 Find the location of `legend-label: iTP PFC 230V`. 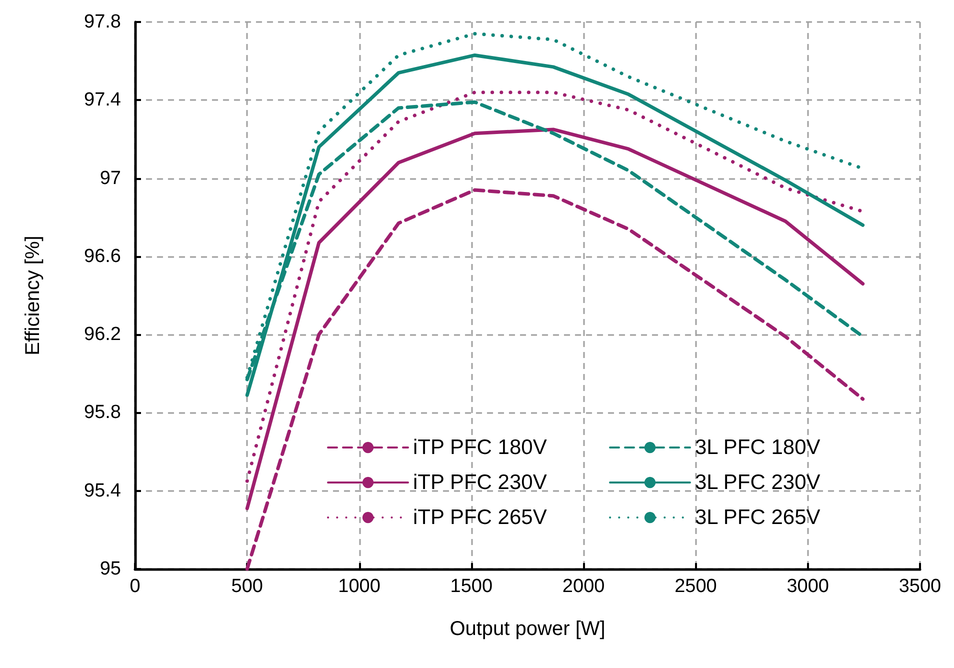

legend-label: iTP PFC 230V is located at coordinates (480, 482).